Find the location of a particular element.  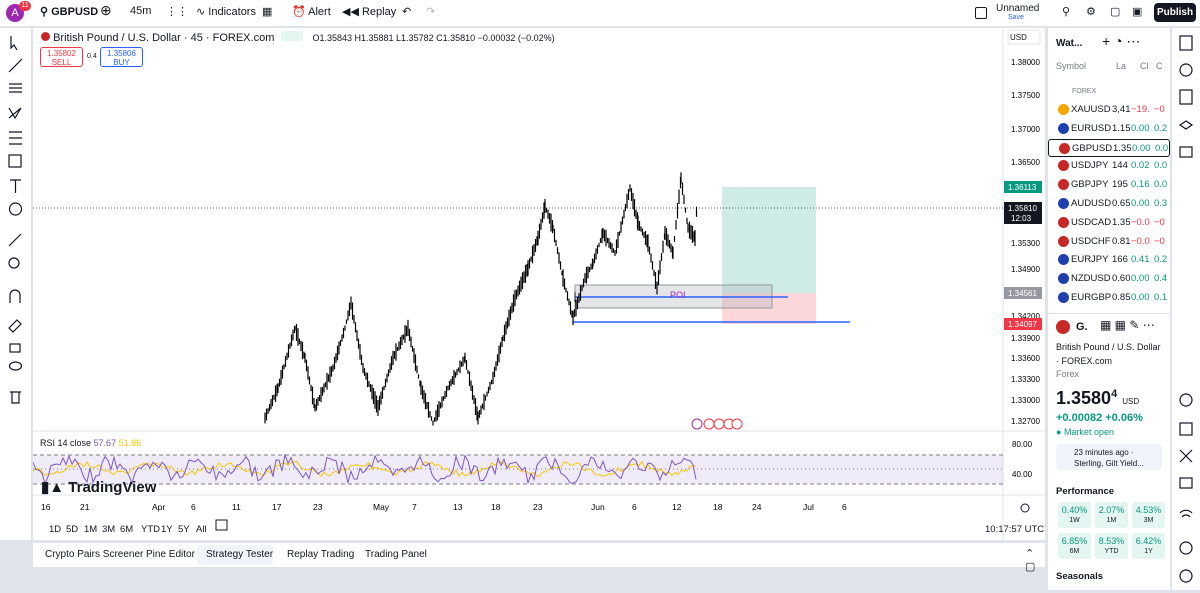

watchlist-symbol: NZDUSD is located at coordinates (1091, 279).